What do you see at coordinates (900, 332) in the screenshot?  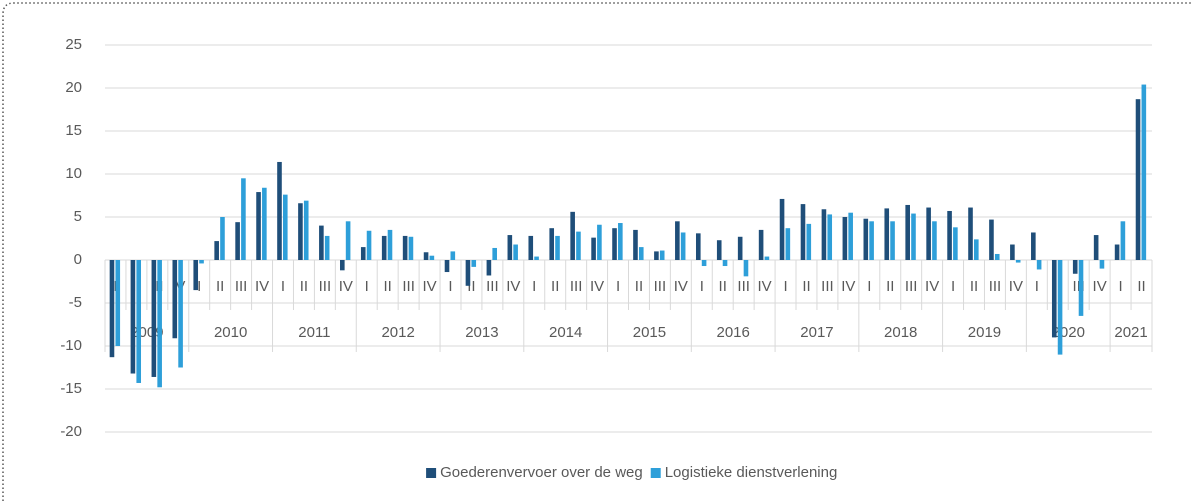 I see `year-label: 2018` at bounding box center [900, 332].